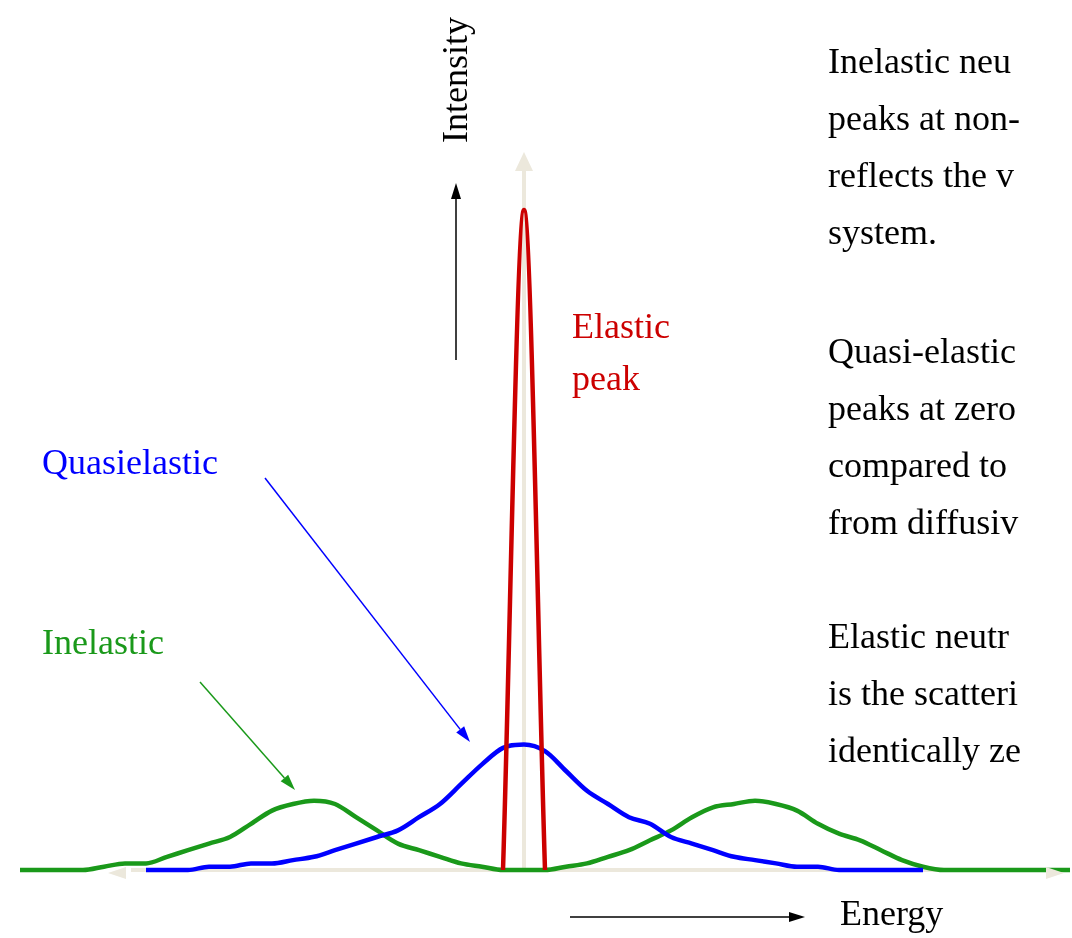 This screenshot has height=938, width=1072. What do you see at coordinates (923, 437) in the screenshot?
I see `annotation: Quasi-elastic peaks at zero compared to from diffusiv` at bounding box center [923, 437].